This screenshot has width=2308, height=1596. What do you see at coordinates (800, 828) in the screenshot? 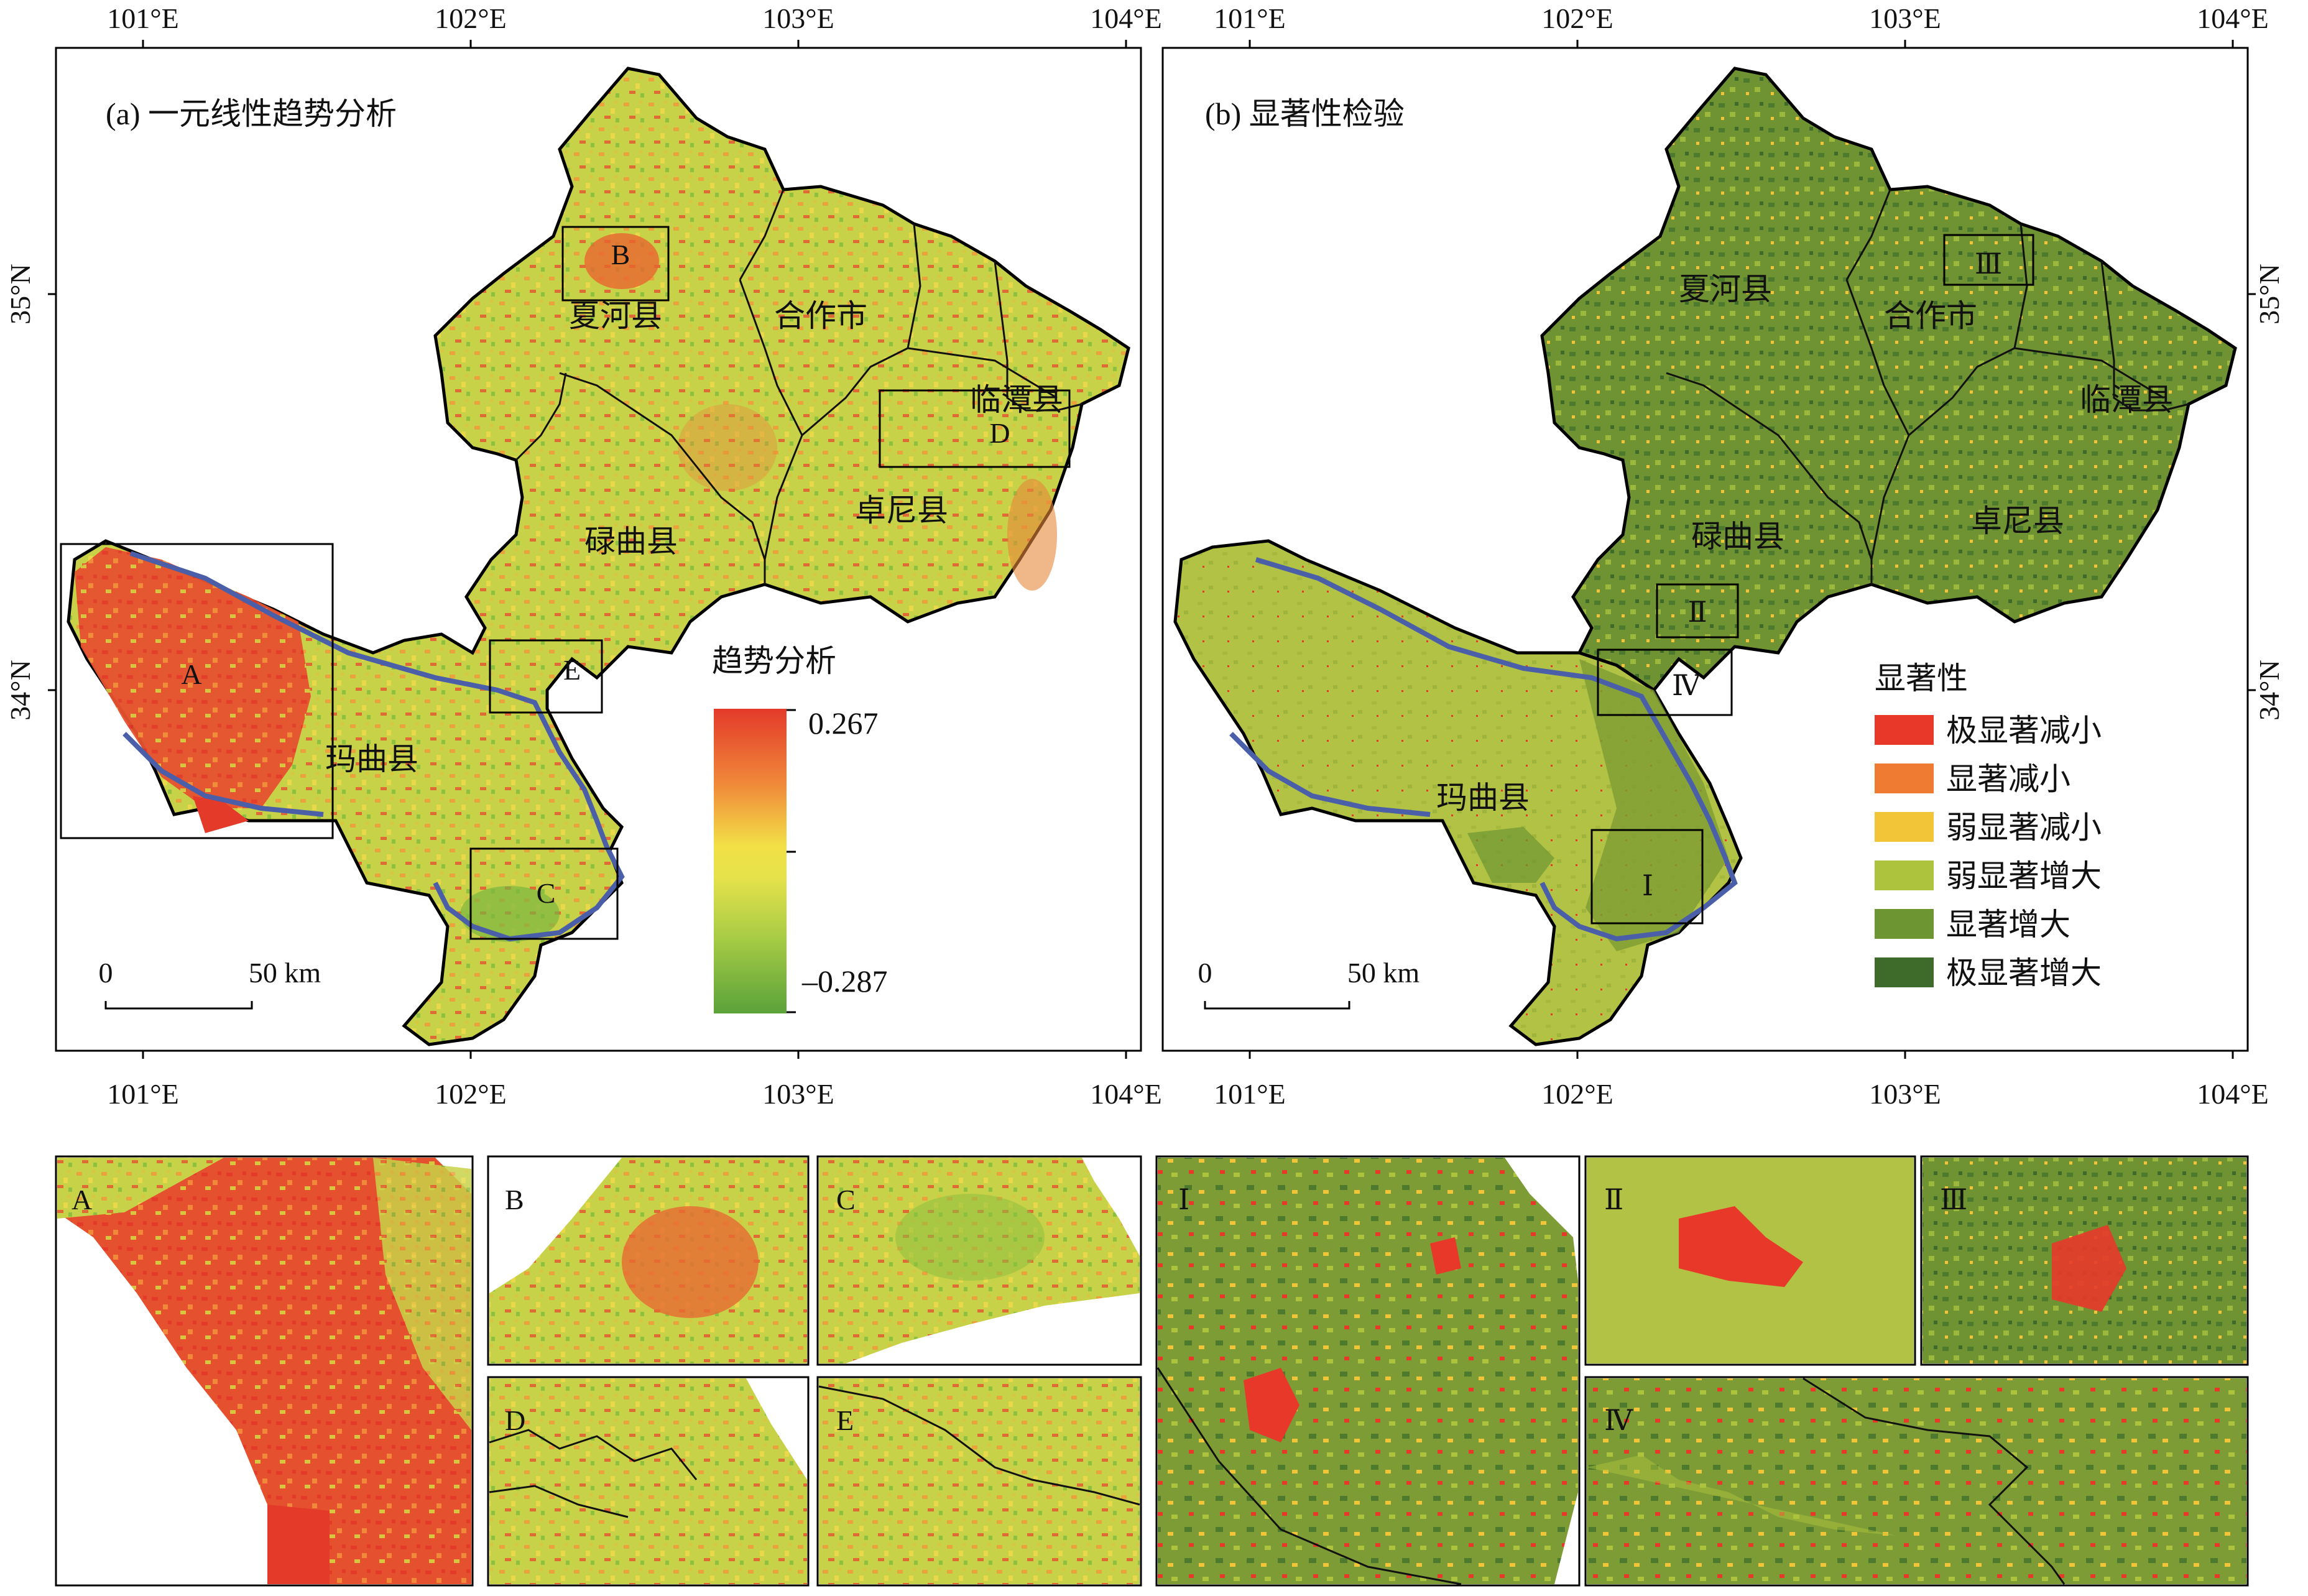
I see `map-a-legend: 趋势分析 0.267 –0.287` at bounding box center [800, 828].